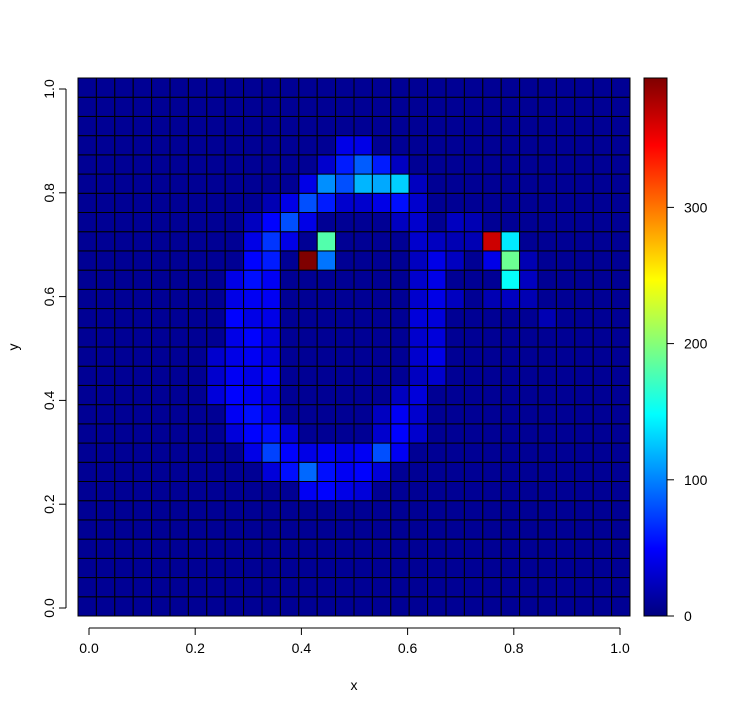 The width and height of the screenshot is (729, 715). Describe the element at coordinates (514, 648) in the screenshot. I see `x-tick-label: 0.8` at that location.